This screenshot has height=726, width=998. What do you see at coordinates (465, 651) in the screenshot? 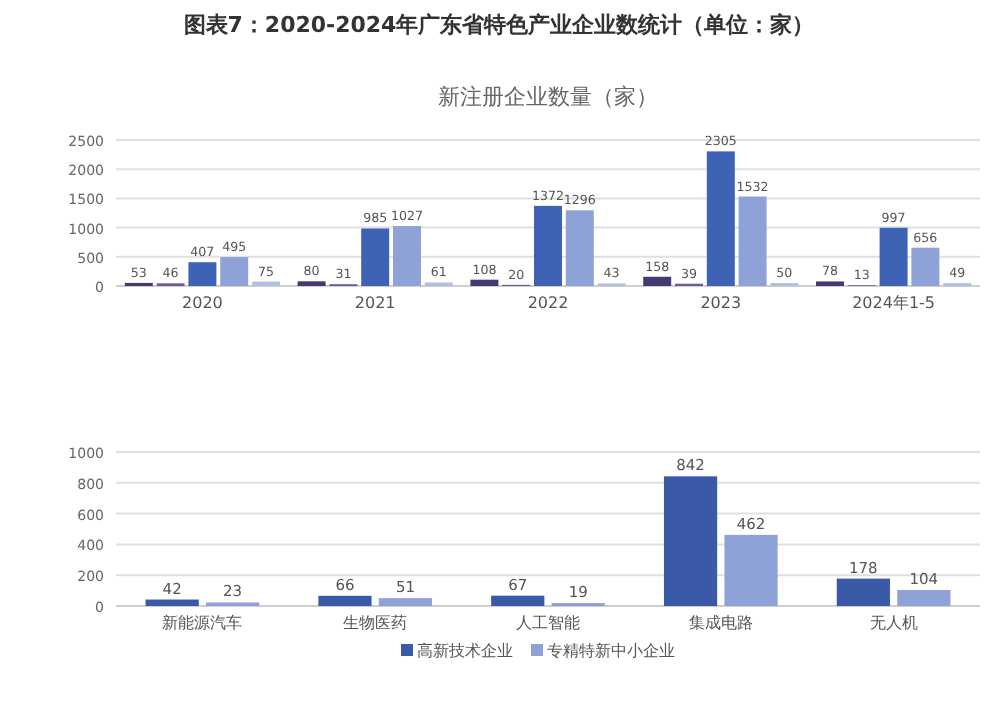
I see `legend-label: 高新技术企业` at bounding box center [465, 651].